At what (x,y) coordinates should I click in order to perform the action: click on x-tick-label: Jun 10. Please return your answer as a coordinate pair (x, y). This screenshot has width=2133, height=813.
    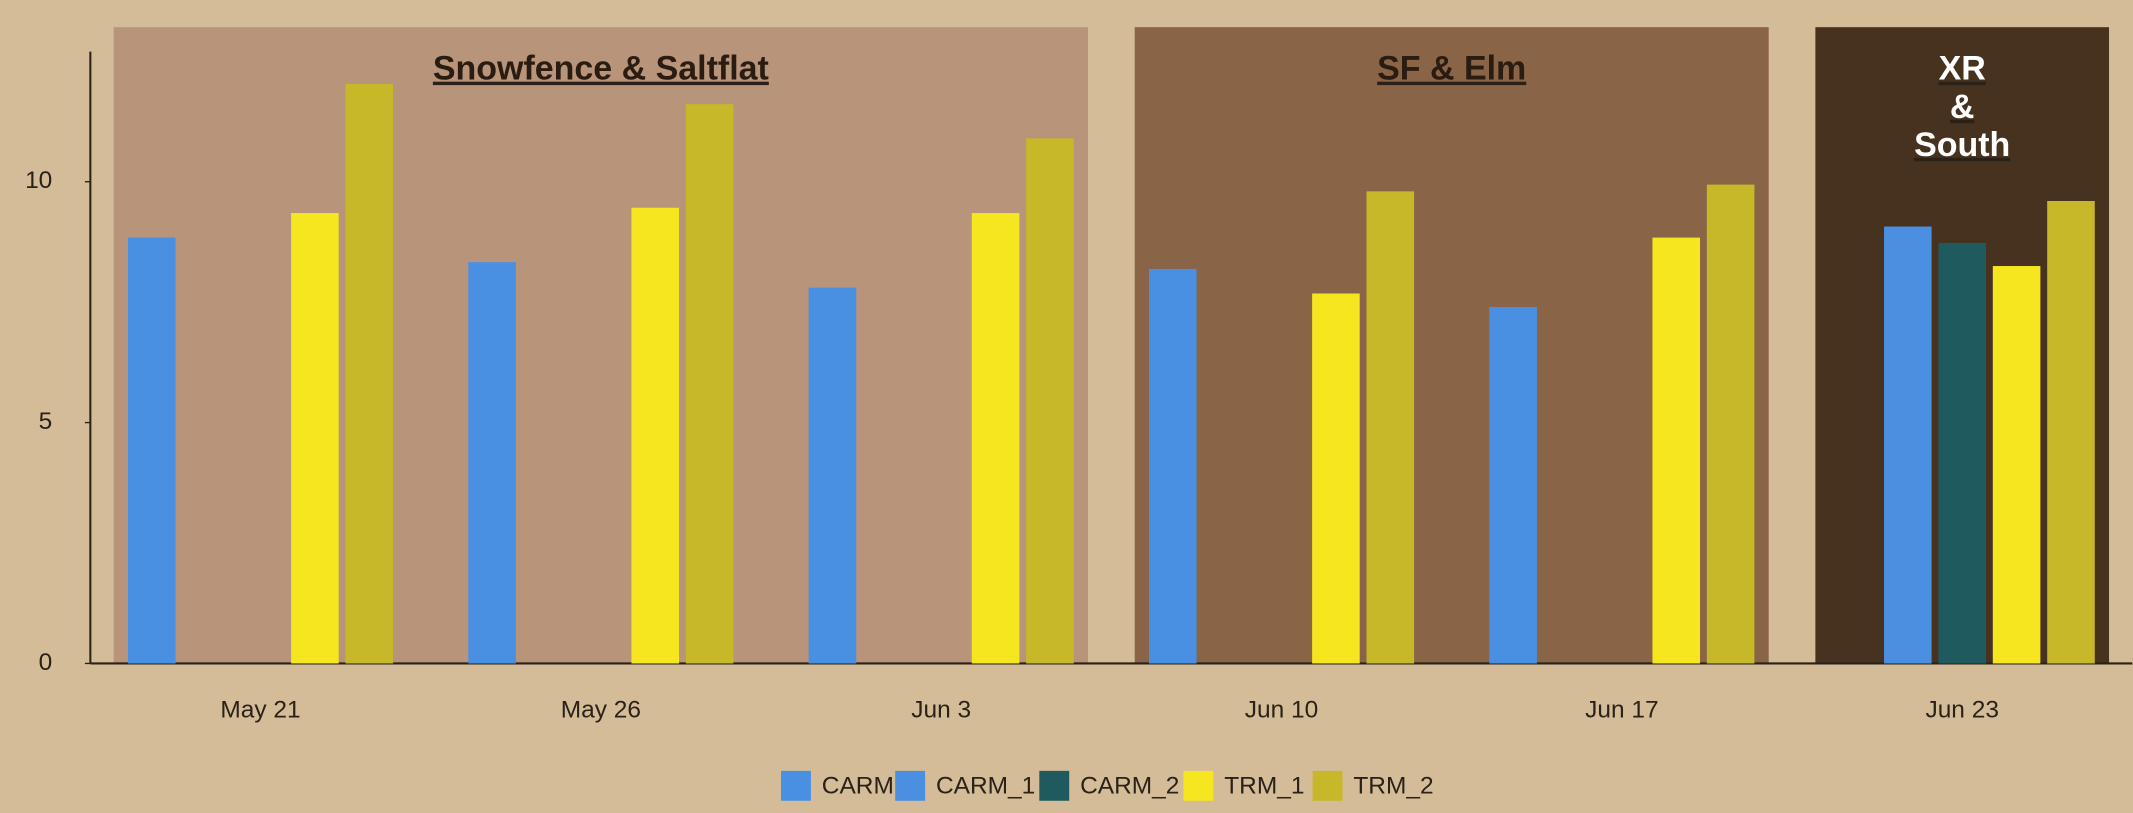
    Looking at the image, I should click on (1281, 710).